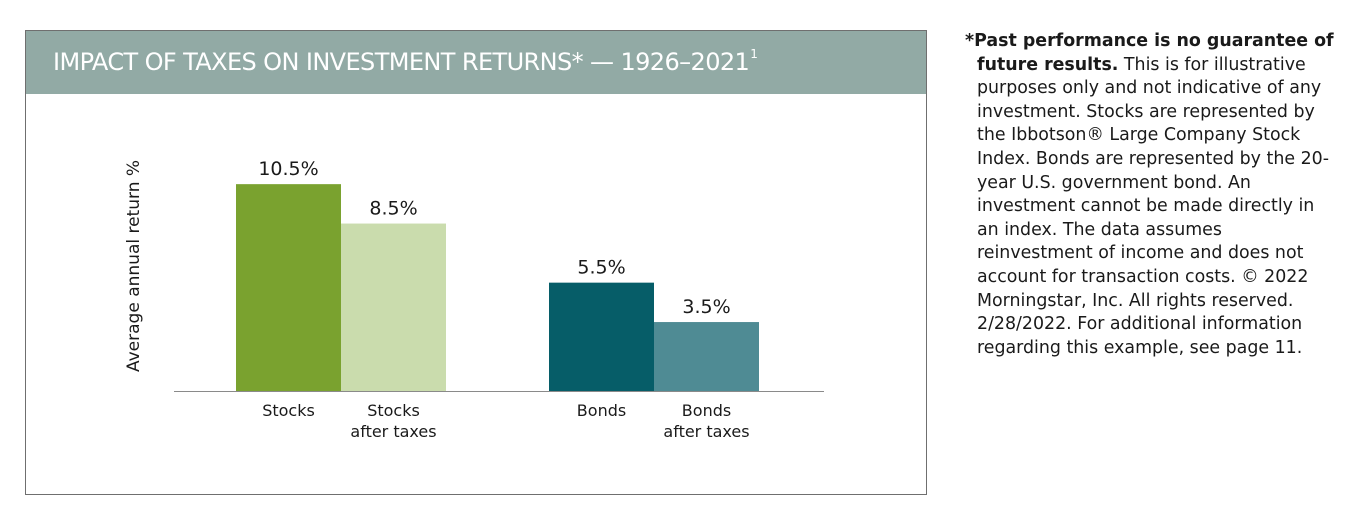 This screenshot has width=1352, height=528. I want to click on chart-title-footnote-mark: 1, so click(754, 54).